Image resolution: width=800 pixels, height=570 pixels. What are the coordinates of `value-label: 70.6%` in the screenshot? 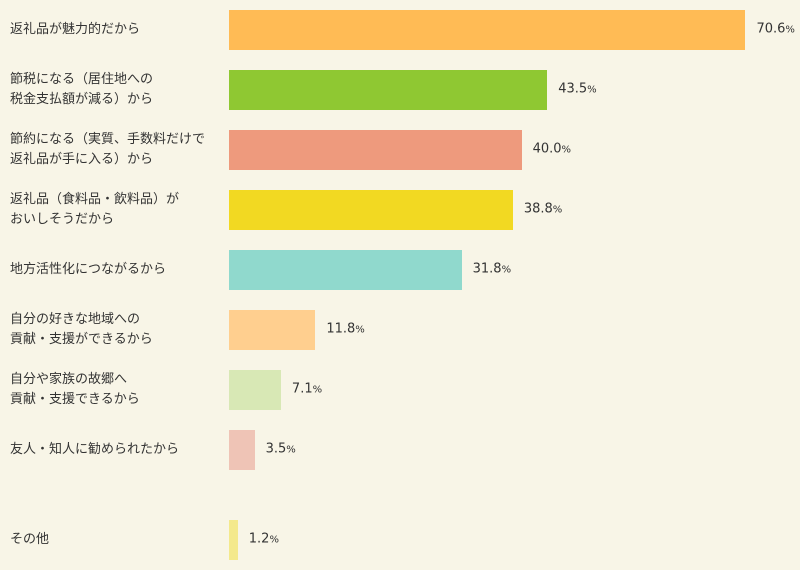 It's located at (775, 30).